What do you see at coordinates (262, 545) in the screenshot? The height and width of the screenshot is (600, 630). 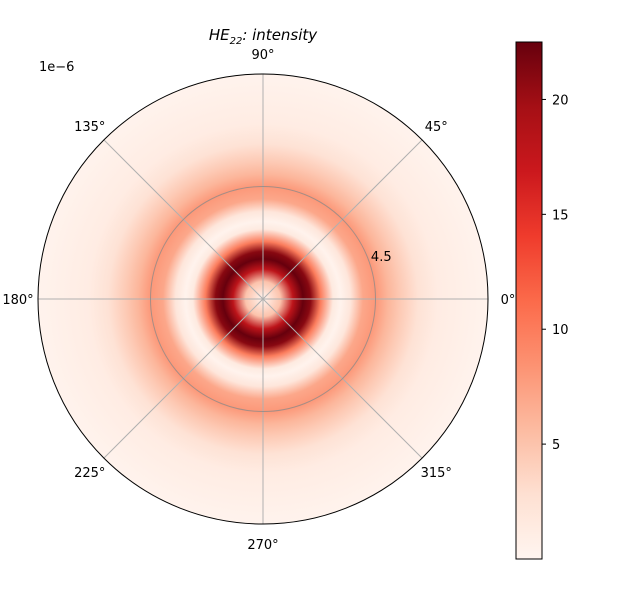 I see `theta-tick-label: 270°` at bounding box center [262, 545].